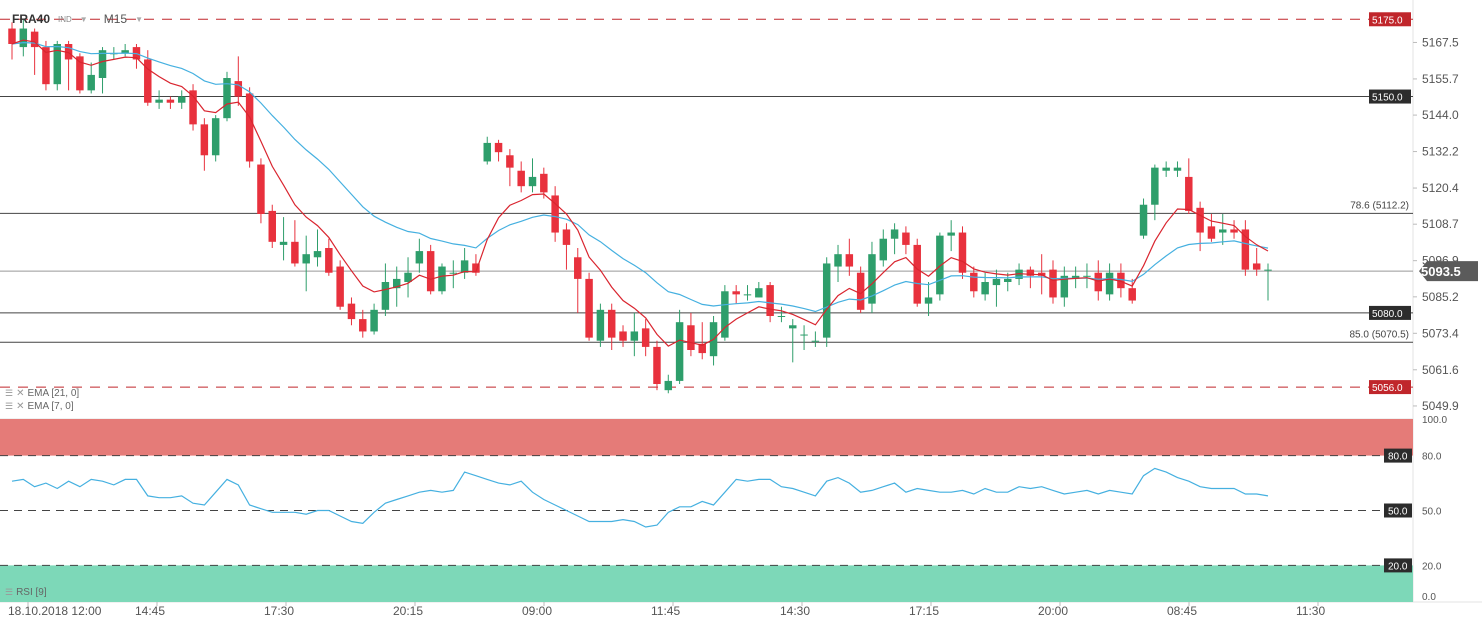 The image size is (1482, 627). What do you see at coordinates (31, 19) in the screenshot?
I see `symbol-label: FRA40` at bounding box center [31, 19].